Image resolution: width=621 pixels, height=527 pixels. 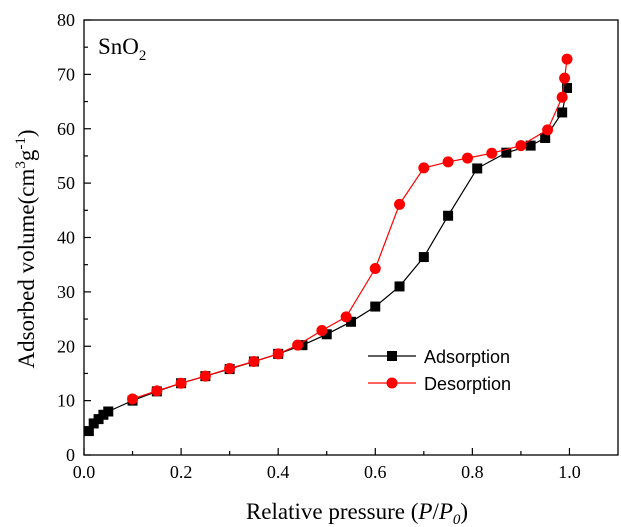 What do you see at coordinates (66, 74) in the screenshot?
I see `y-tick-label: 70` at bounding box center [66, 74].